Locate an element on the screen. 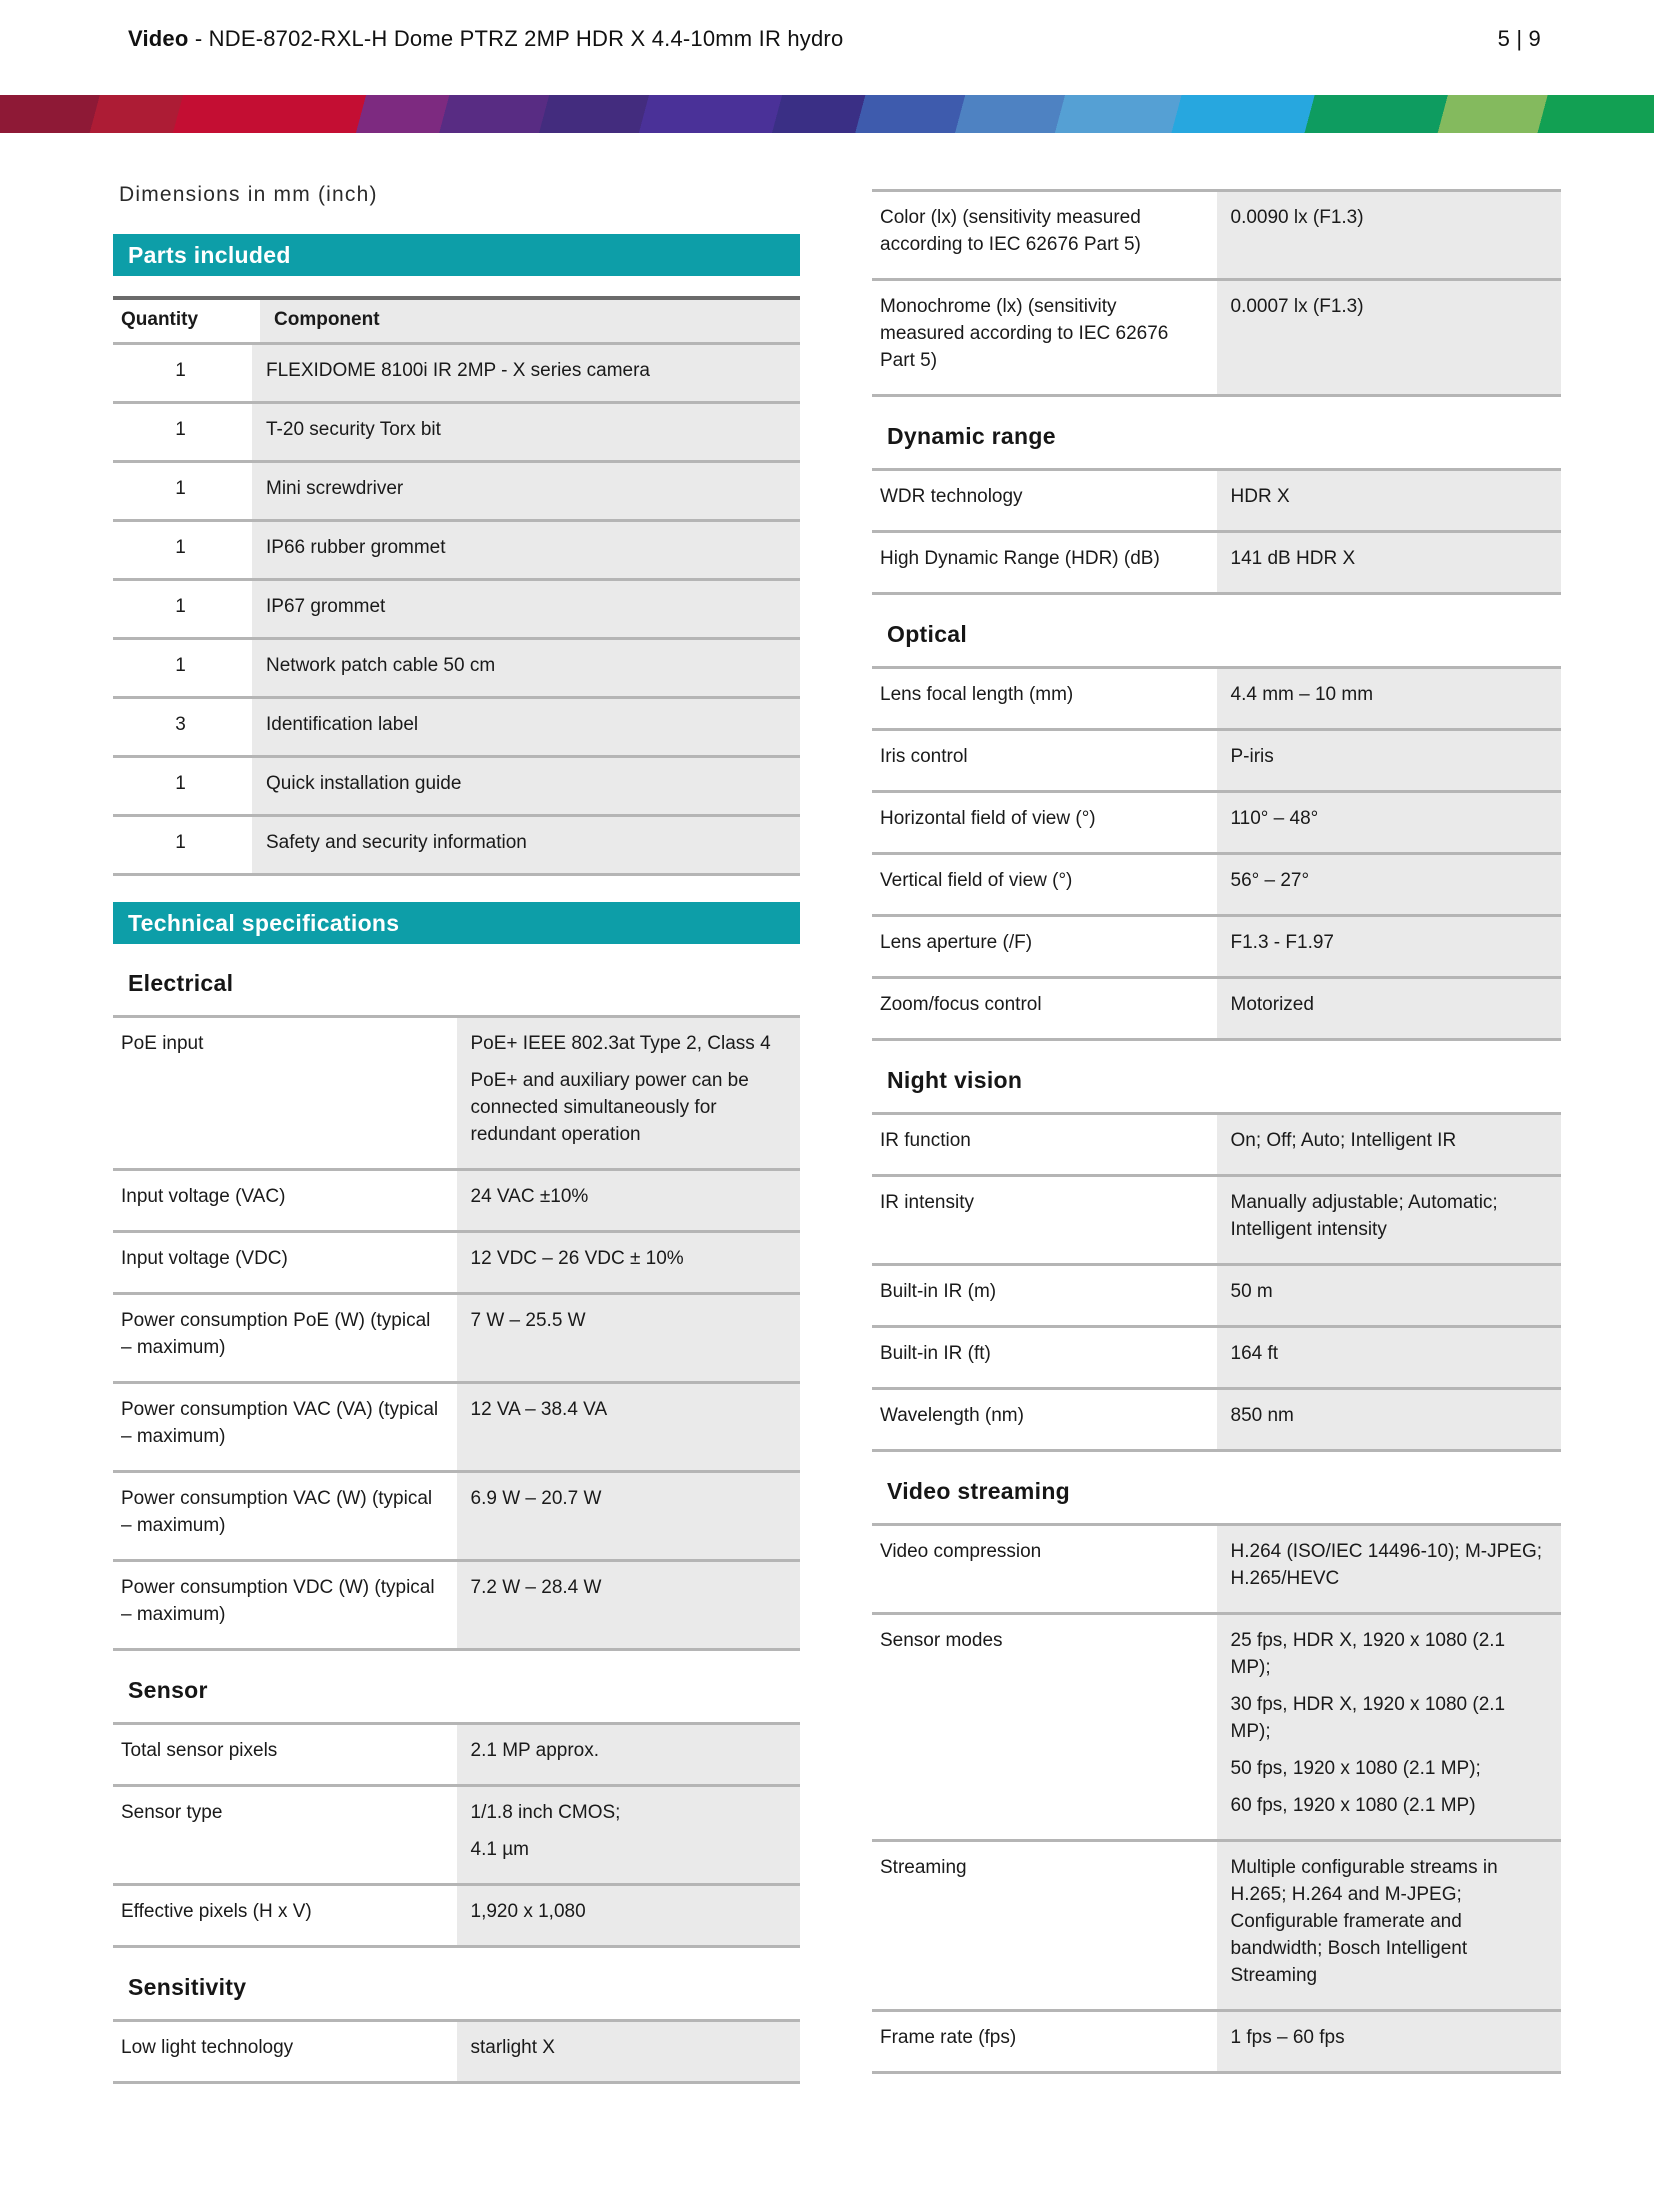 The image size is (1654, 2205). component-cell: T-20 security Torx bit is located at coordinates (526, 432).